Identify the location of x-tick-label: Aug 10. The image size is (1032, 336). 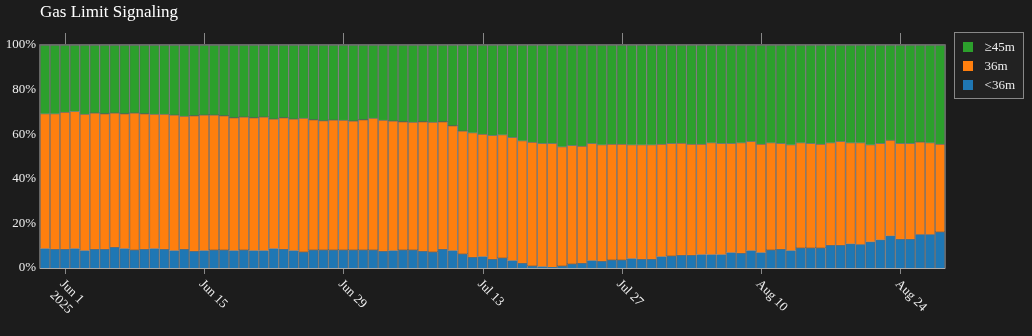
(772, 294).